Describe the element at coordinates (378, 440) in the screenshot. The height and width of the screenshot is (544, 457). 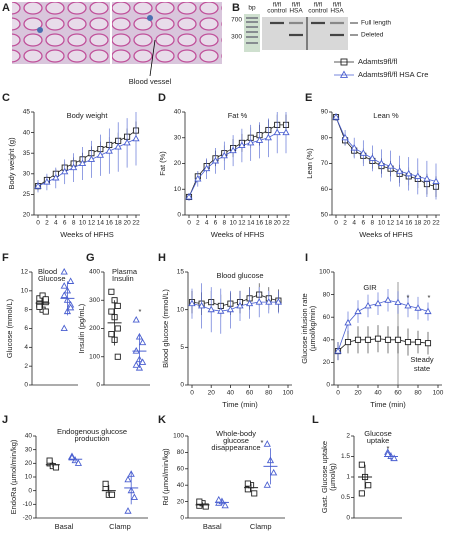
I see `chart-title: uptake` at that location.